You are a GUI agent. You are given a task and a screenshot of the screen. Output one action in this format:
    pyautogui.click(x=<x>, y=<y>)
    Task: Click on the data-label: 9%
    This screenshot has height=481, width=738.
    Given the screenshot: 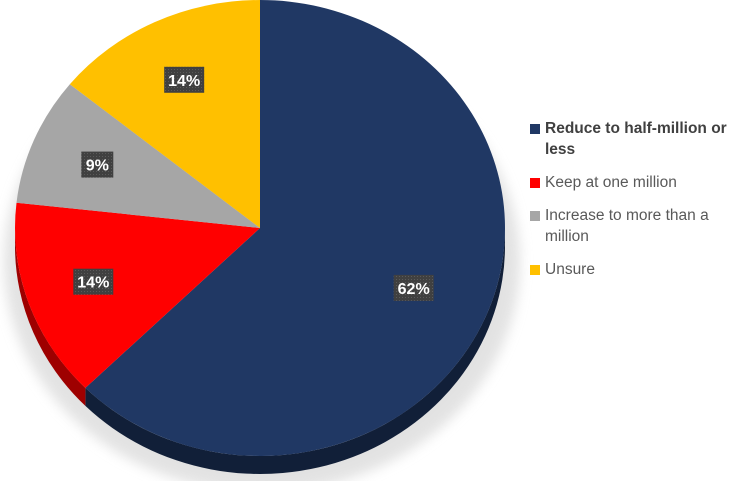 What is the action you would take?
    pyautogui.click(x=97, y=164)
    